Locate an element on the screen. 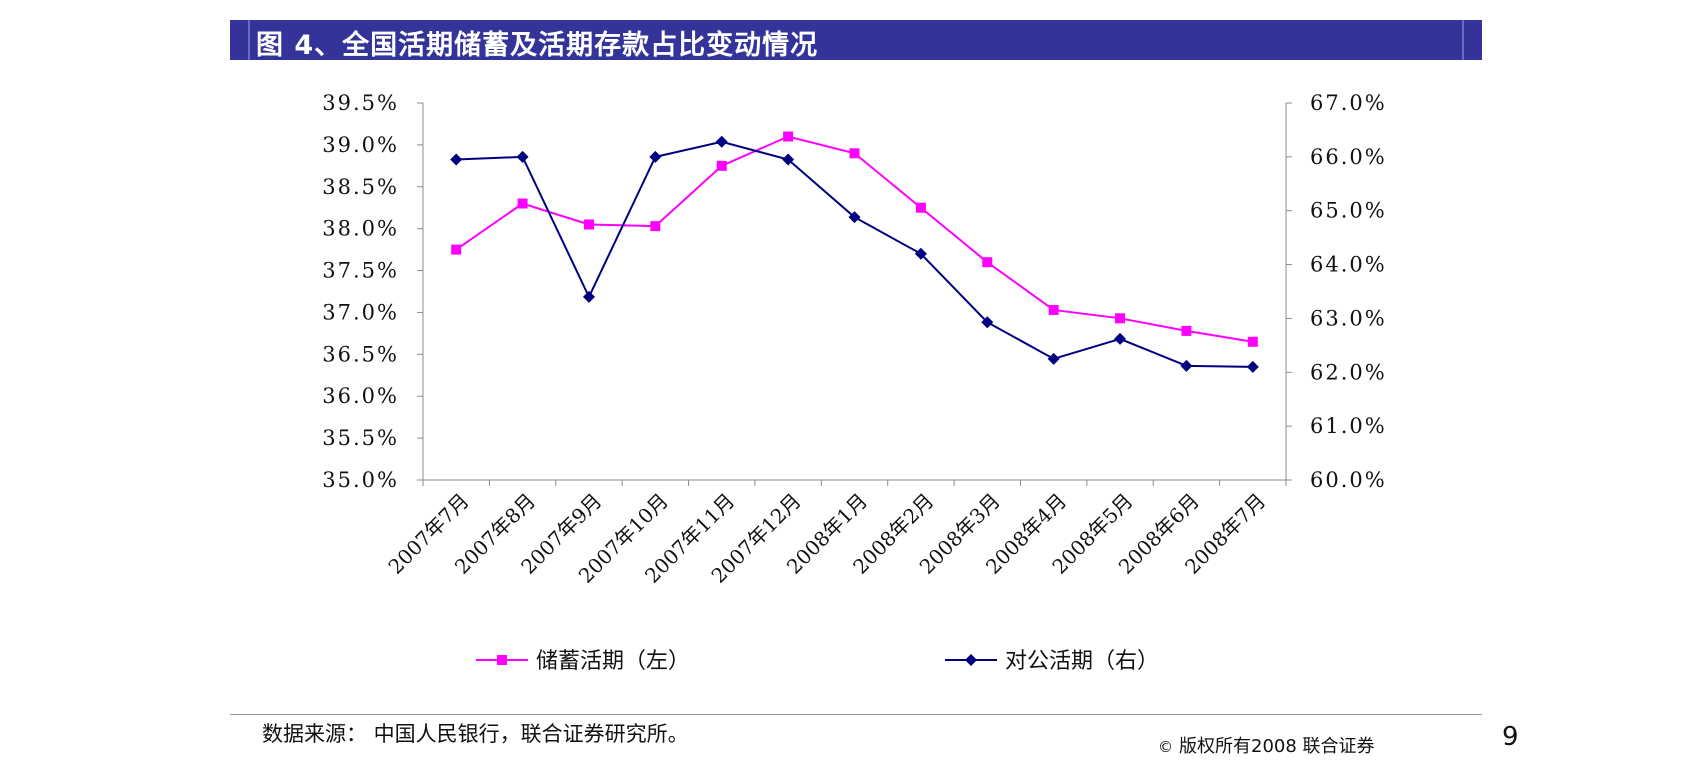 This screenshot has width=1684, height=761. chart-title: 图 4、全国活期储蓄及活期存款占比变动情况 is located at coordinates (537, 45).